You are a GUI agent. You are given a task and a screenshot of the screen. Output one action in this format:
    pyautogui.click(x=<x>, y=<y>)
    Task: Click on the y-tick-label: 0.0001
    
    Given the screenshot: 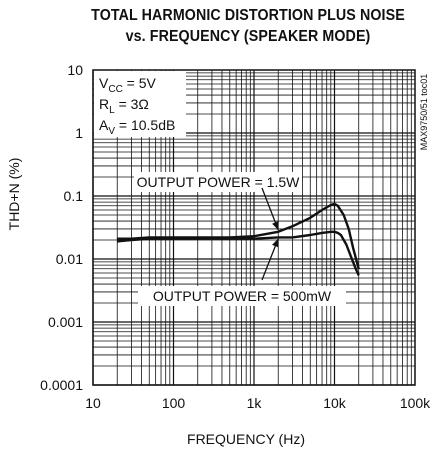 What is the action you would take?
    pyautogui.click(x=61, y=385)
    